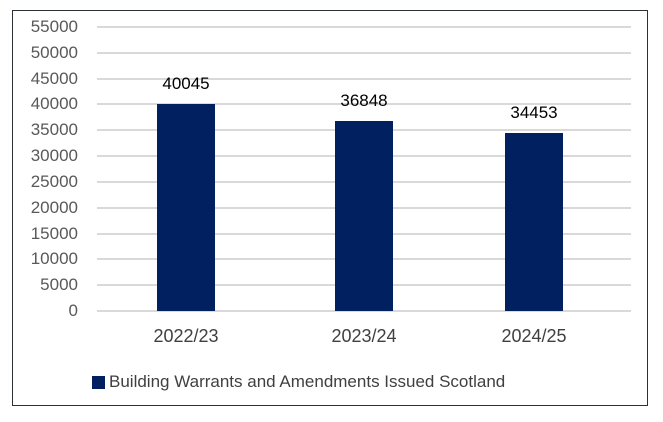  I want to click on y-tick-label: 30000, so click(54, 156).